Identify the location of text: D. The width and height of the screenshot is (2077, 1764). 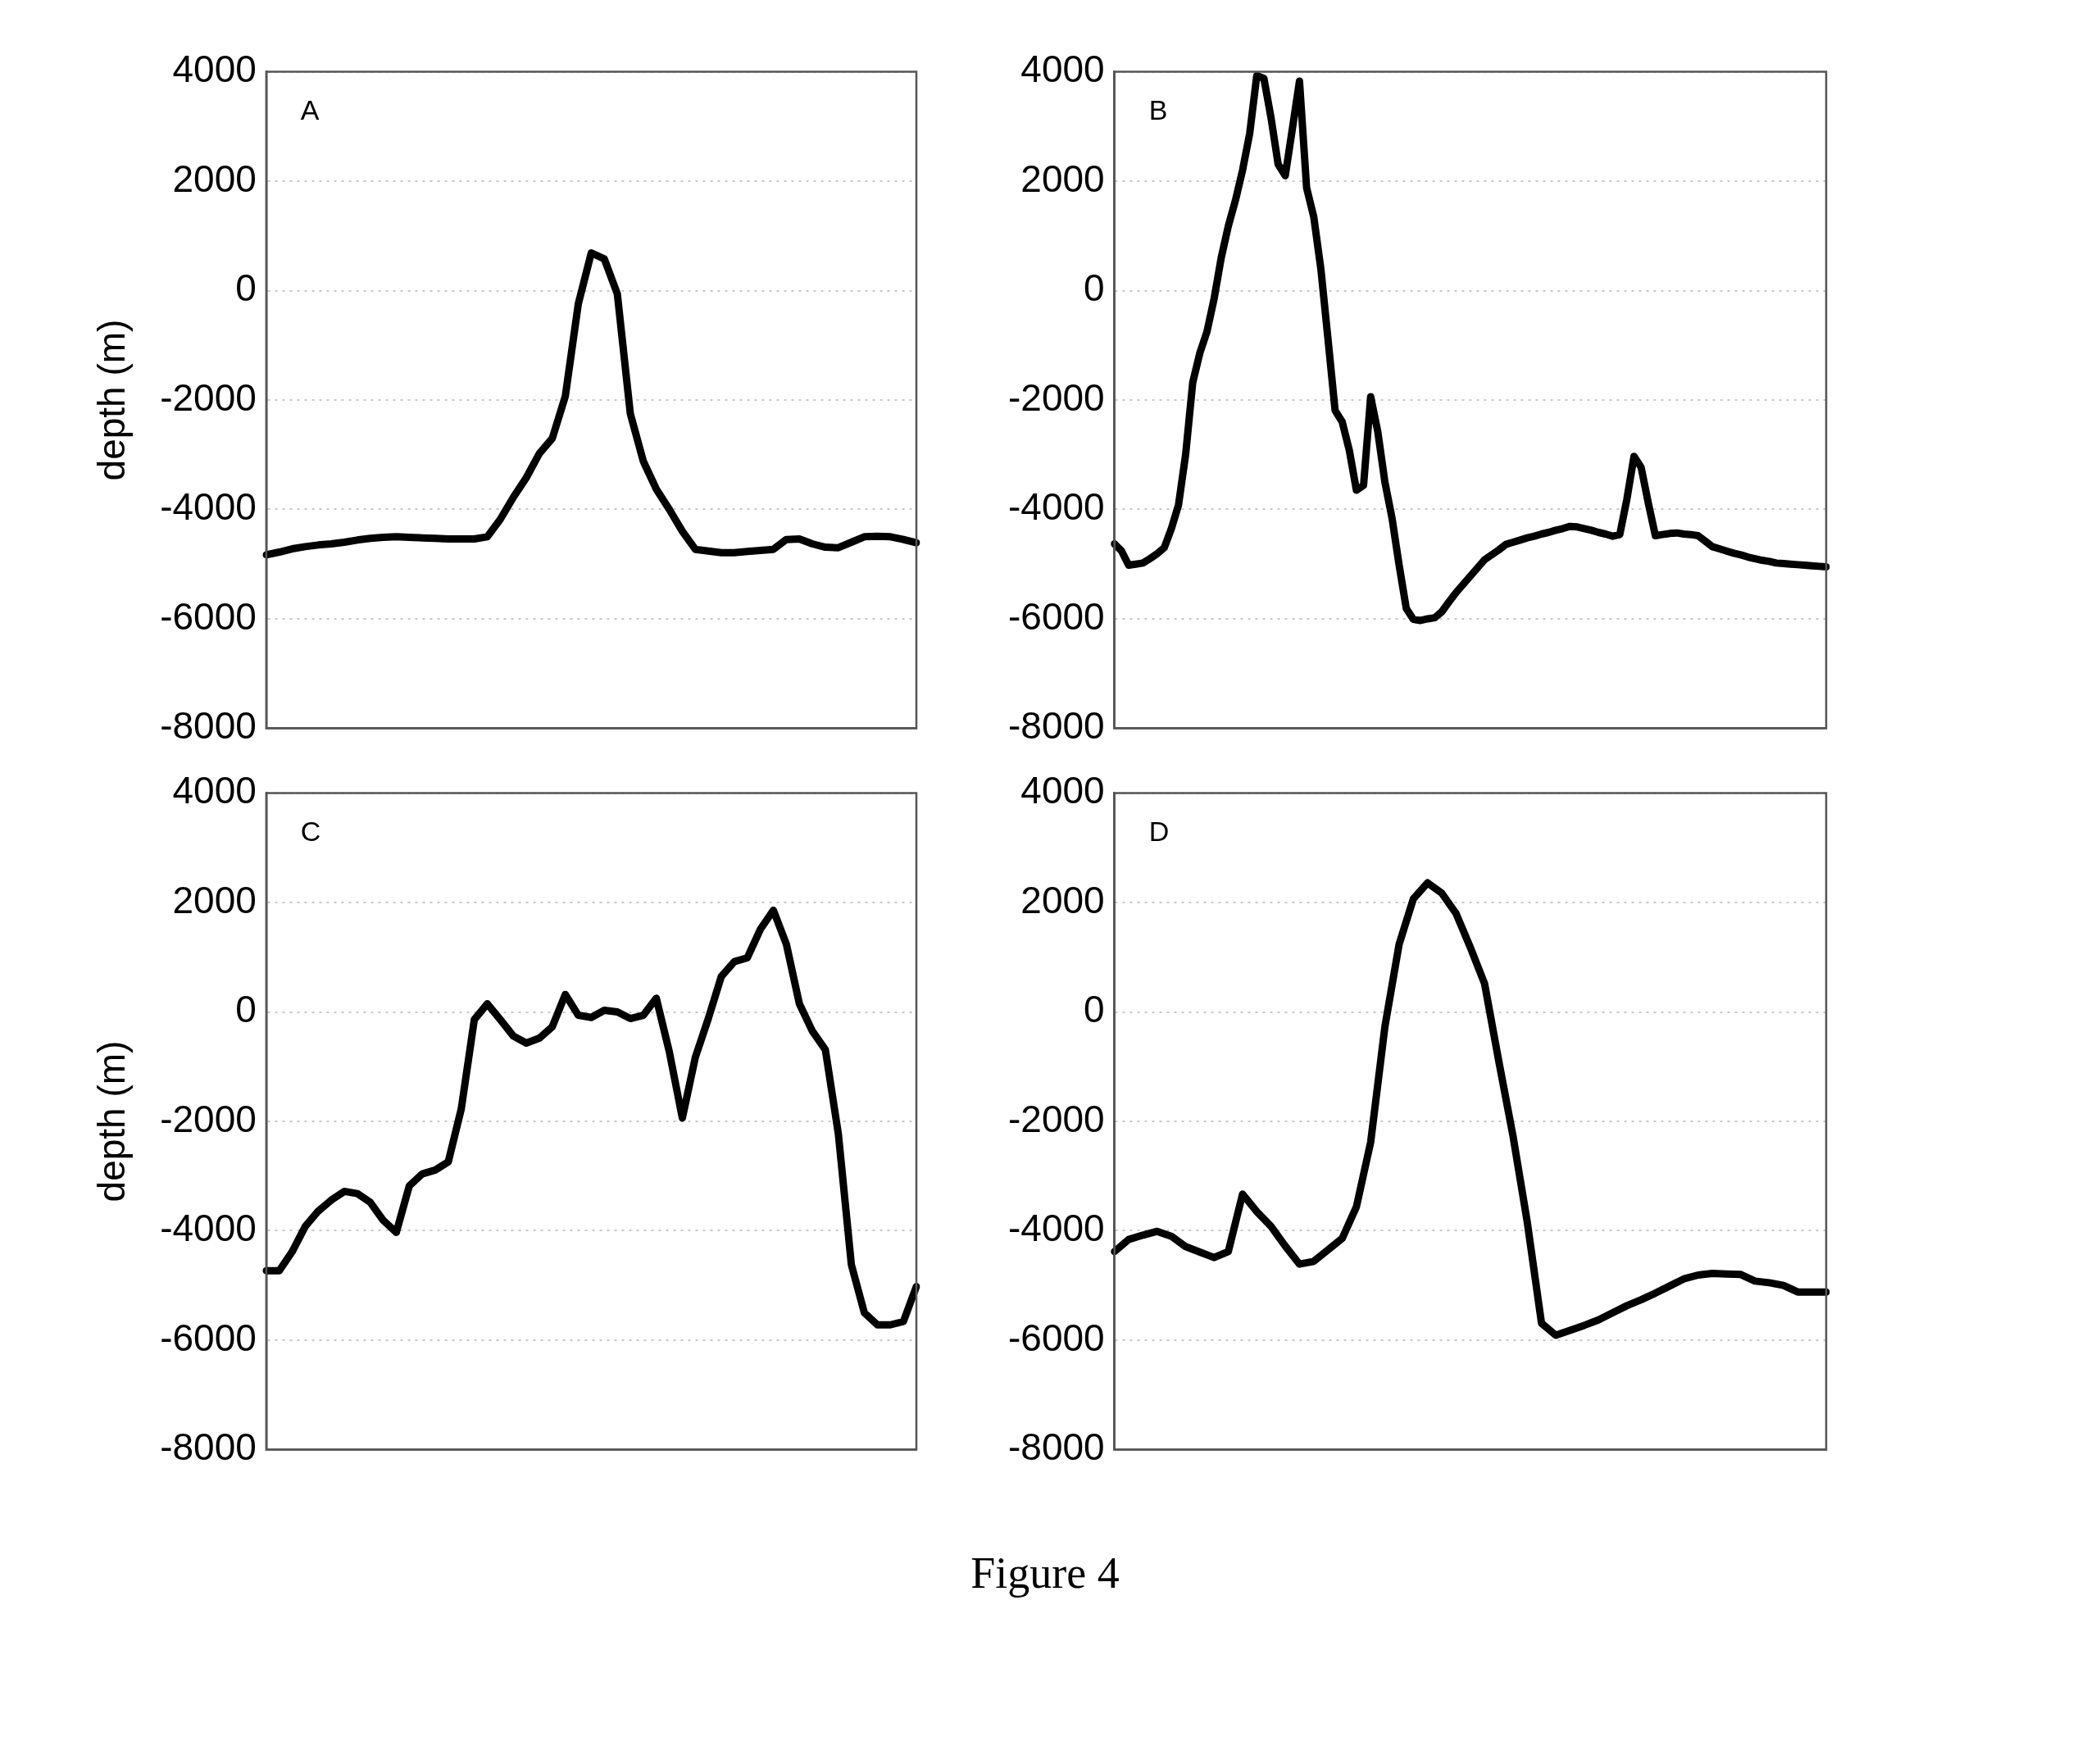
(1159, 831).